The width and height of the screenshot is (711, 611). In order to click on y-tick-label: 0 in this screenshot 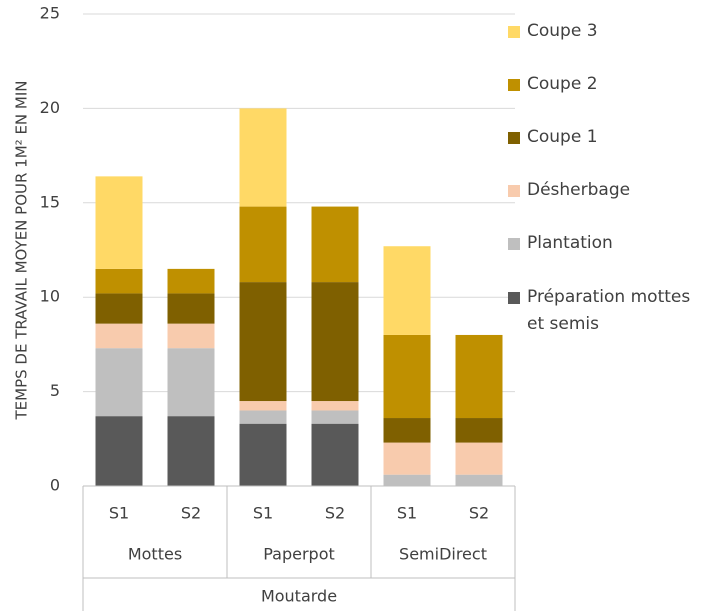, I will do `click(55, 485)`.